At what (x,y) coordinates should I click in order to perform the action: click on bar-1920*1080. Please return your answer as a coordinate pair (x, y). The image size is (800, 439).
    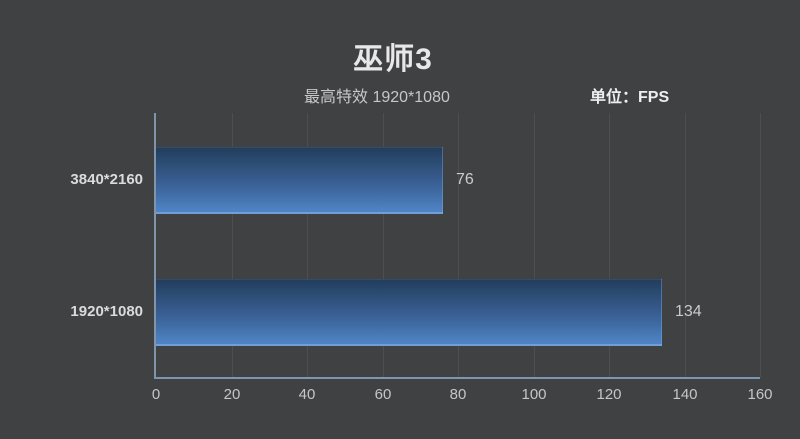
    Looking at the image, I should click on (409, 312).